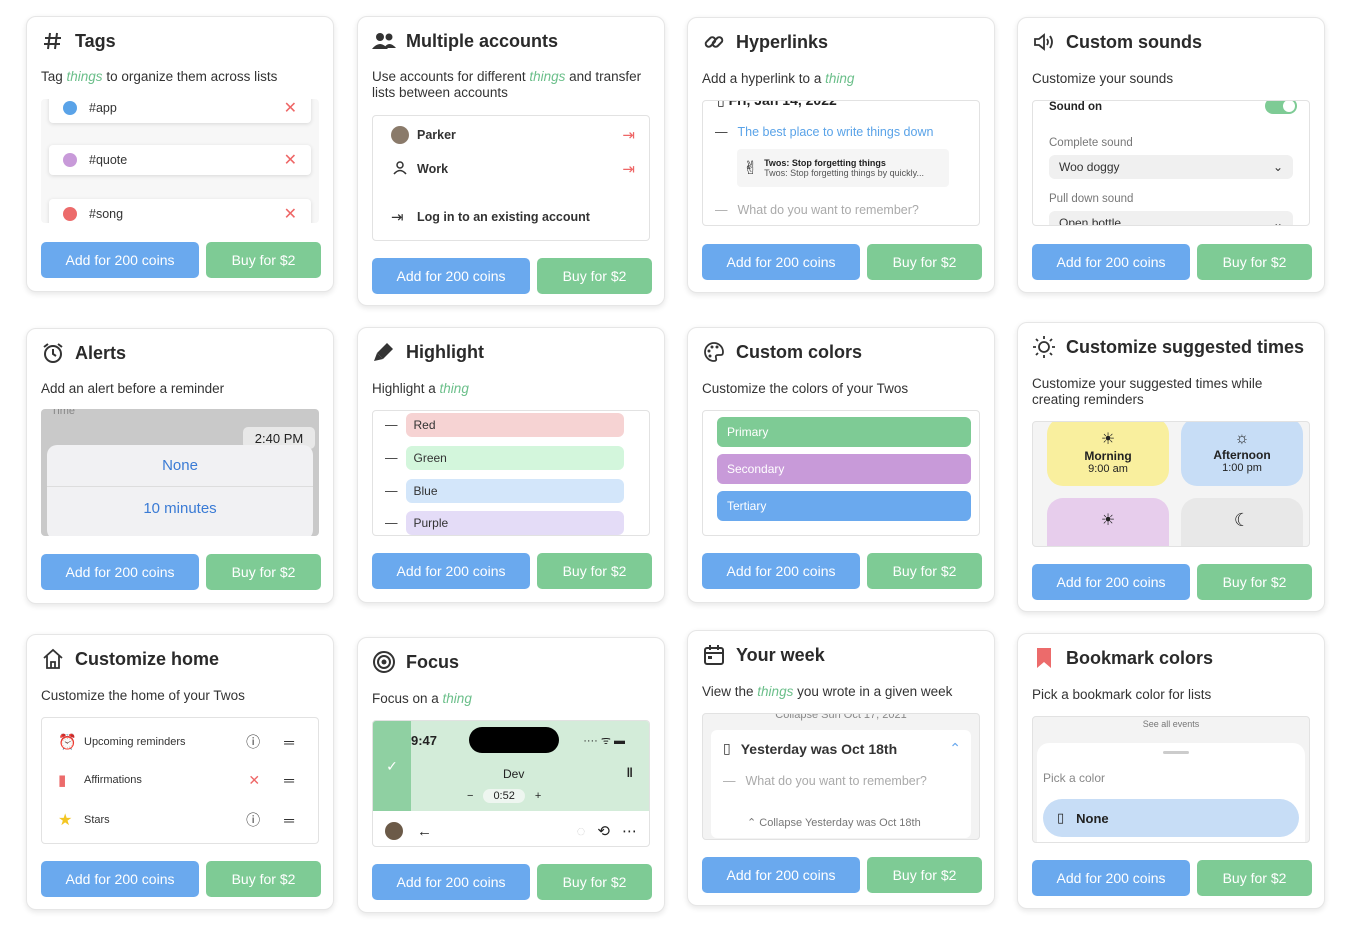  What do you see at coordinates (1168, 347) in the screenshot?
I see `suggested-times-header: Customize suggested times` at bounding box center [1168, 347].